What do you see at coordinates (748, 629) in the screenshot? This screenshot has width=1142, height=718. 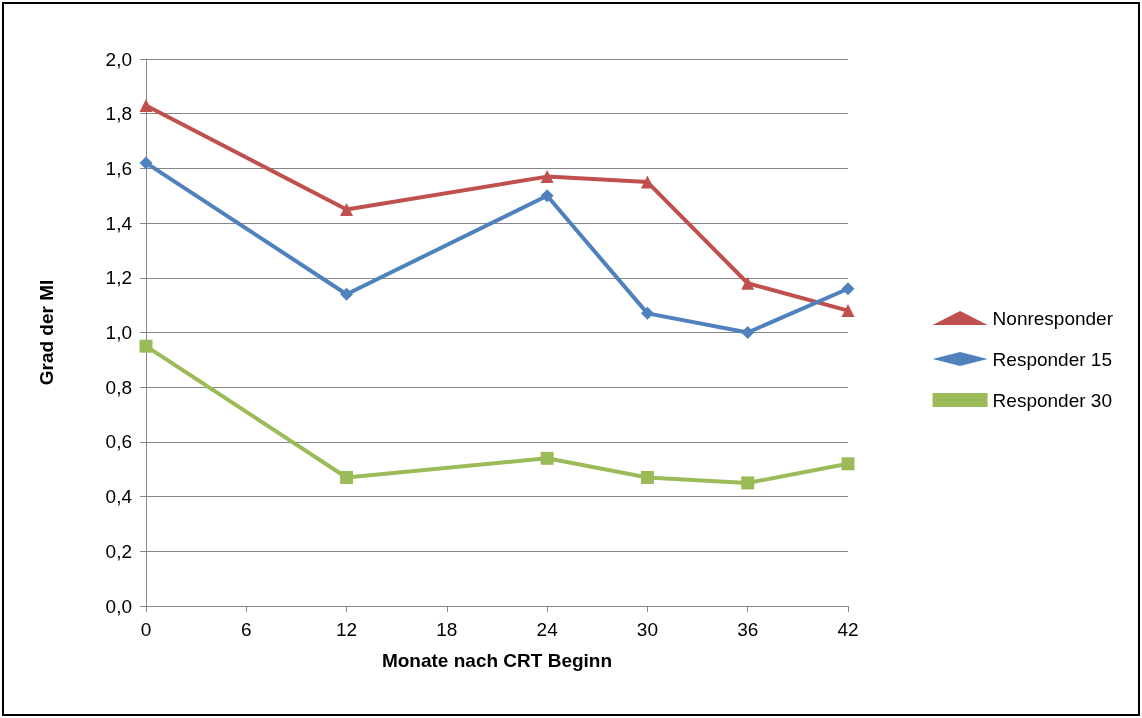 I see `x-tick-label: 36` at bounding box center [748, 629].